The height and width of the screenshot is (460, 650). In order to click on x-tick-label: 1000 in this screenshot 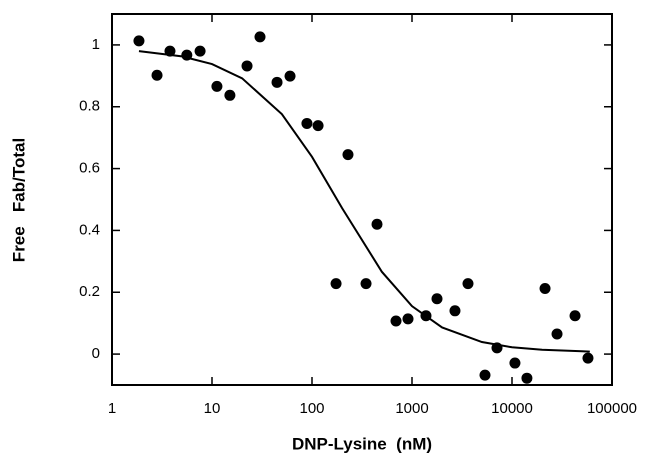, I will do `click(411, 408)`.